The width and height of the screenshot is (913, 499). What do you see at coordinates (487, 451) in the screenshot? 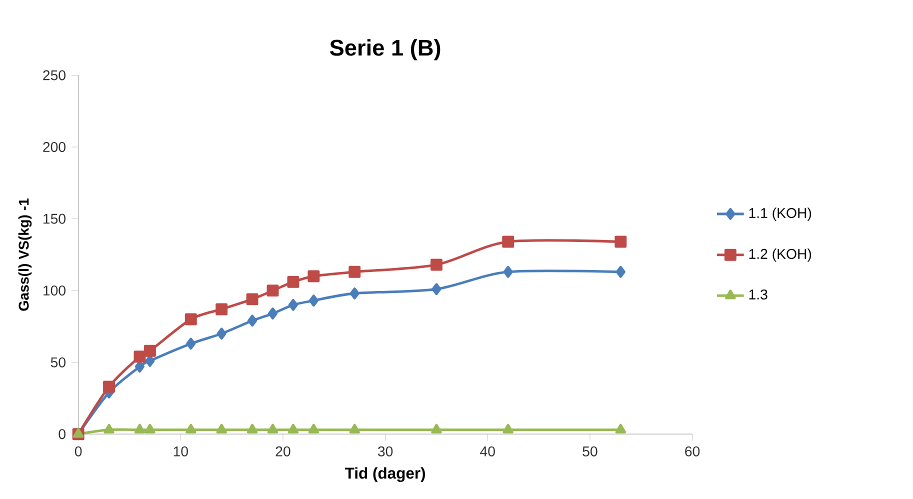
I see `x-tick-label: 40` at bounding box center [487, 451].